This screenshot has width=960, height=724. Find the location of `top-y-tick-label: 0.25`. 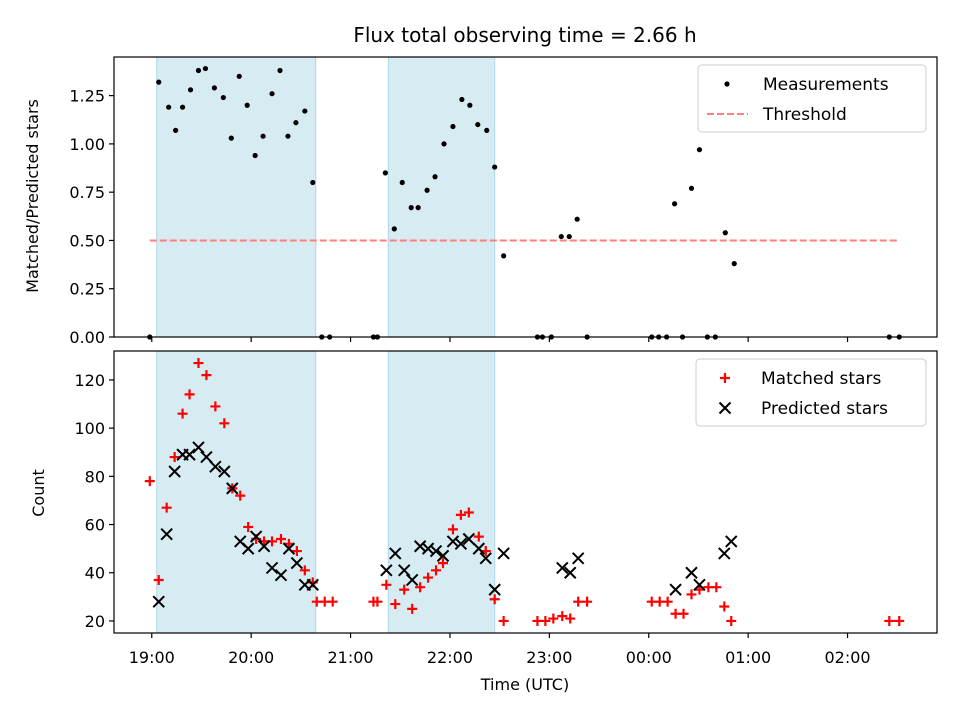

top-y-tick-label: 0.25 is located at coordinates (87, 289).